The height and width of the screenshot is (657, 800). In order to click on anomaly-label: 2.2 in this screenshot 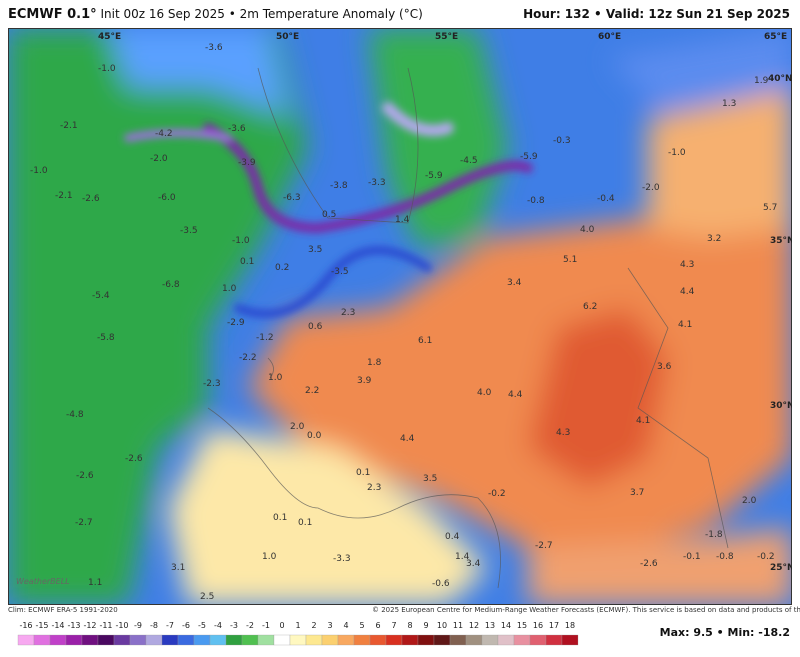, I will do `click(312, 391)`.